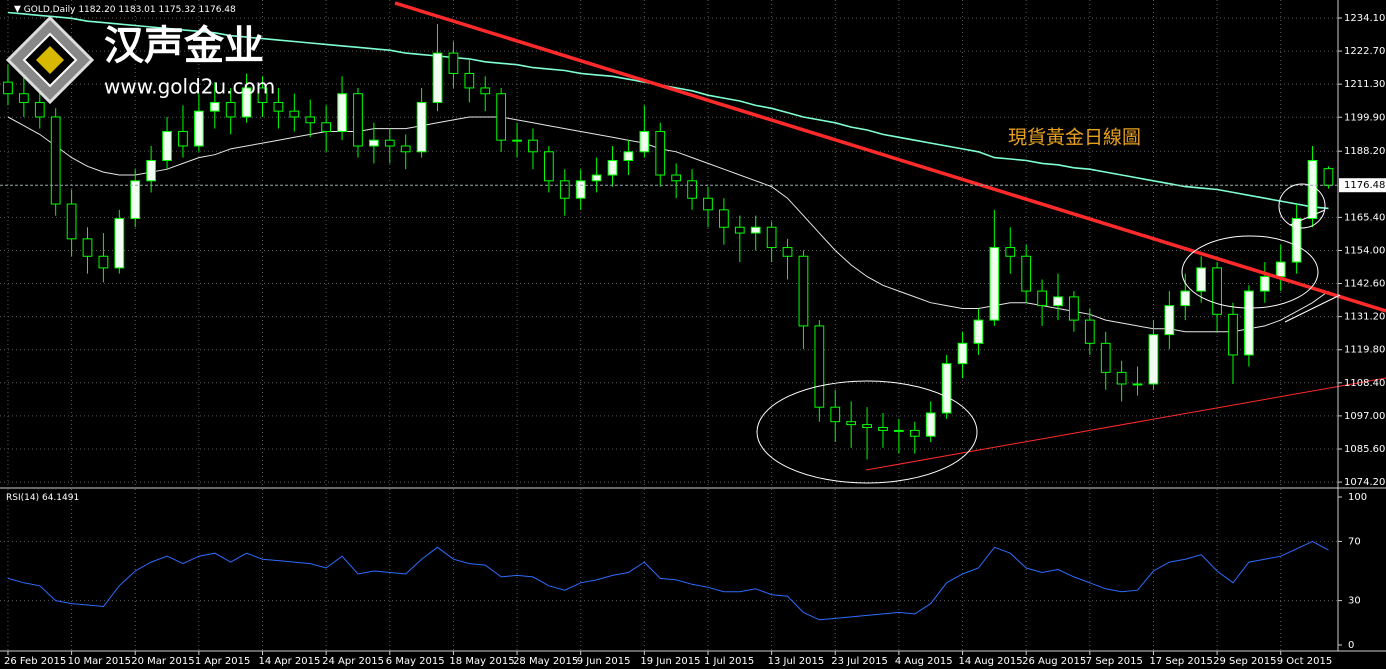  What do you see at coordinates (604, 661) in the screenshot?
I see `x-tick-label: 9 Jun 2015` at bounding box center [604, 661].